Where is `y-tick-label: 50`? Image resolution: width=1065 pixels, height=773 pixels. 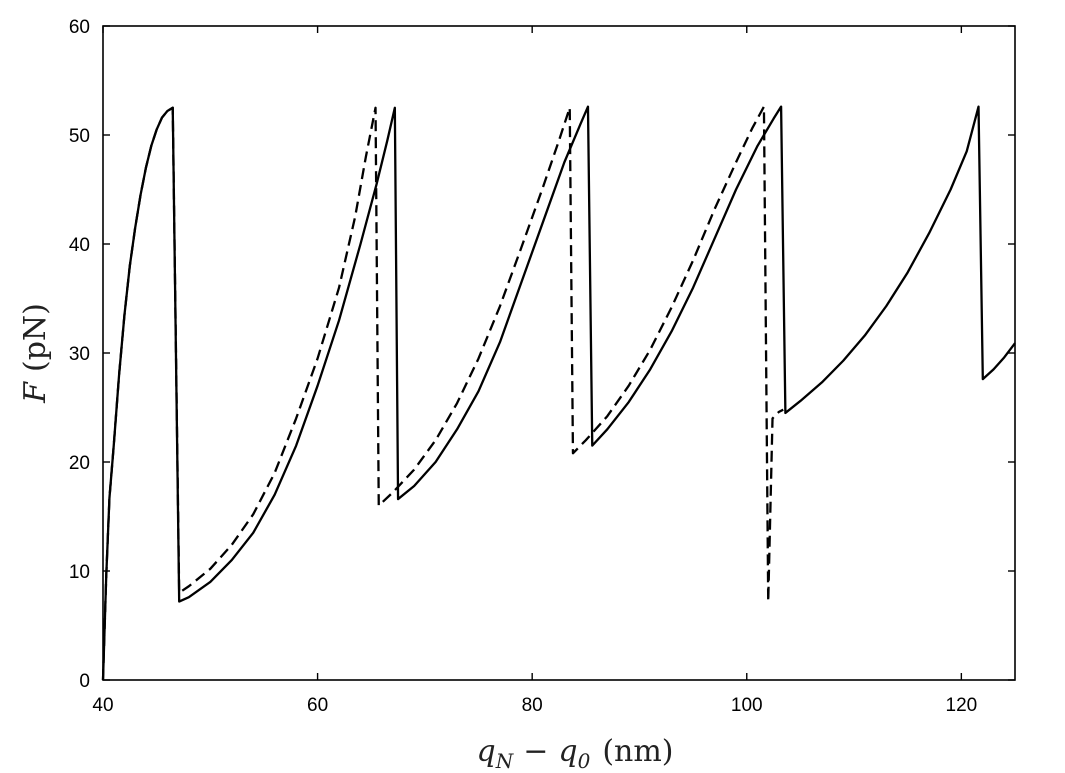 y-tick-label: 50 is located at coordinates (79, 136).